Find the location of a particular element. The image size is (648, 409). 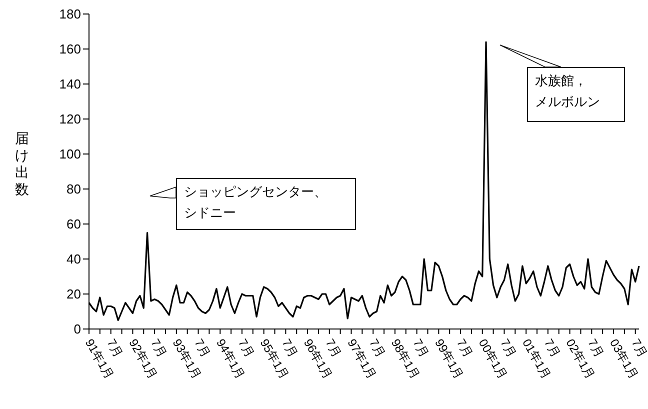

y-tick-label: 180 is located at coordinates (70, 14).